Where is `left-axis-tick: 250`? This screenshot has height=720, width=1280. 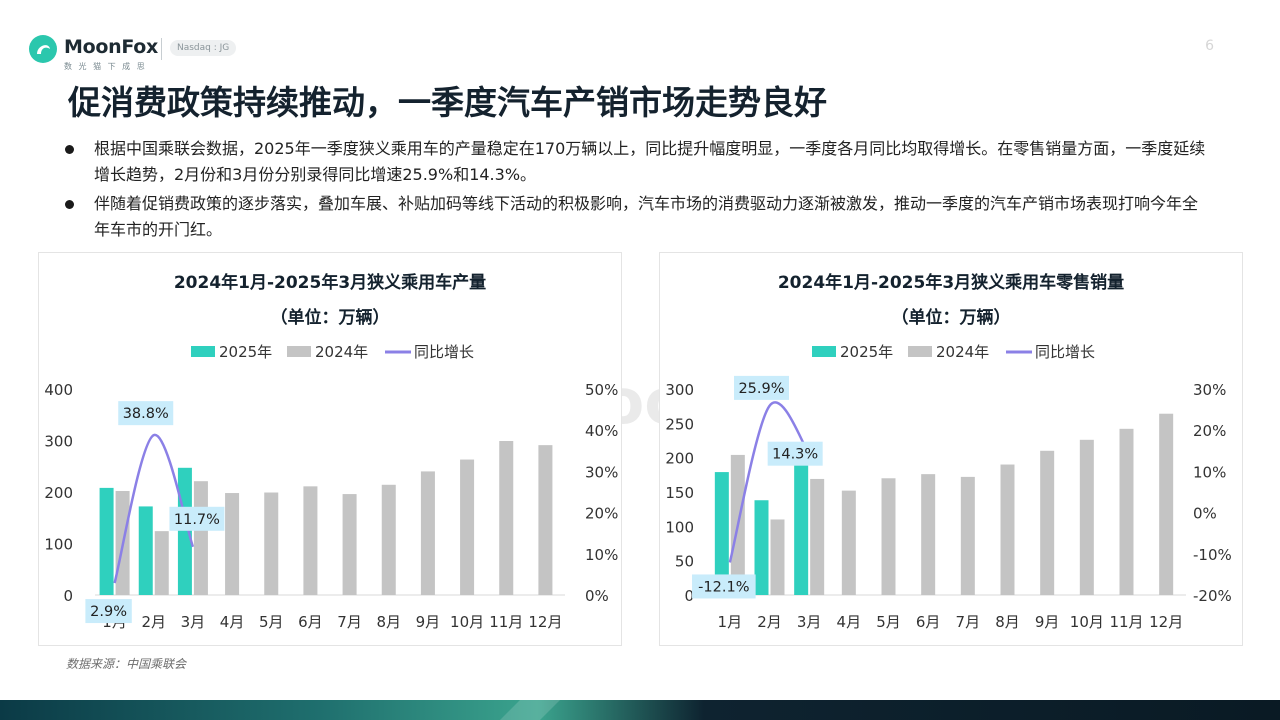
left-axis-tick: 250 is located at coordinates (679, 424).